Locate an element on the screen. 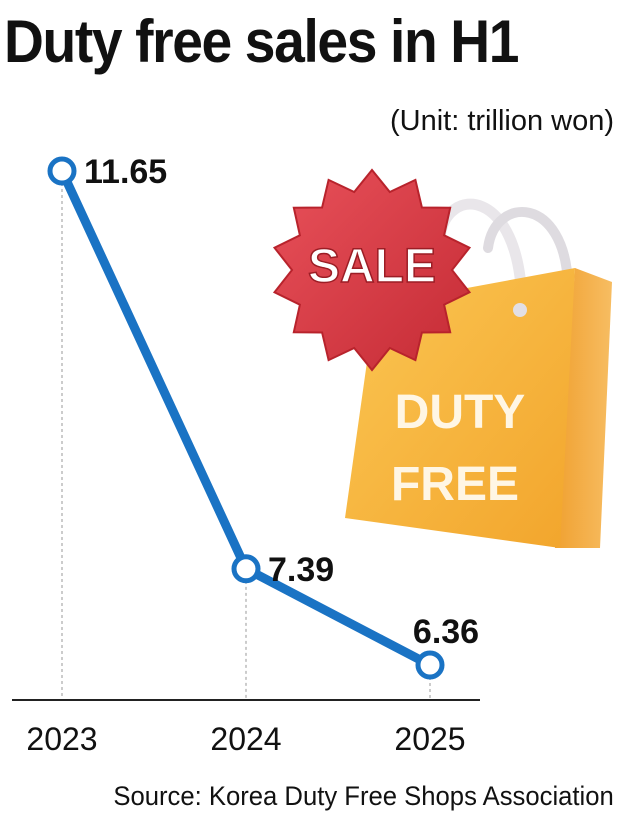  data-label: 7.39 is located at coordinates (301, 570).